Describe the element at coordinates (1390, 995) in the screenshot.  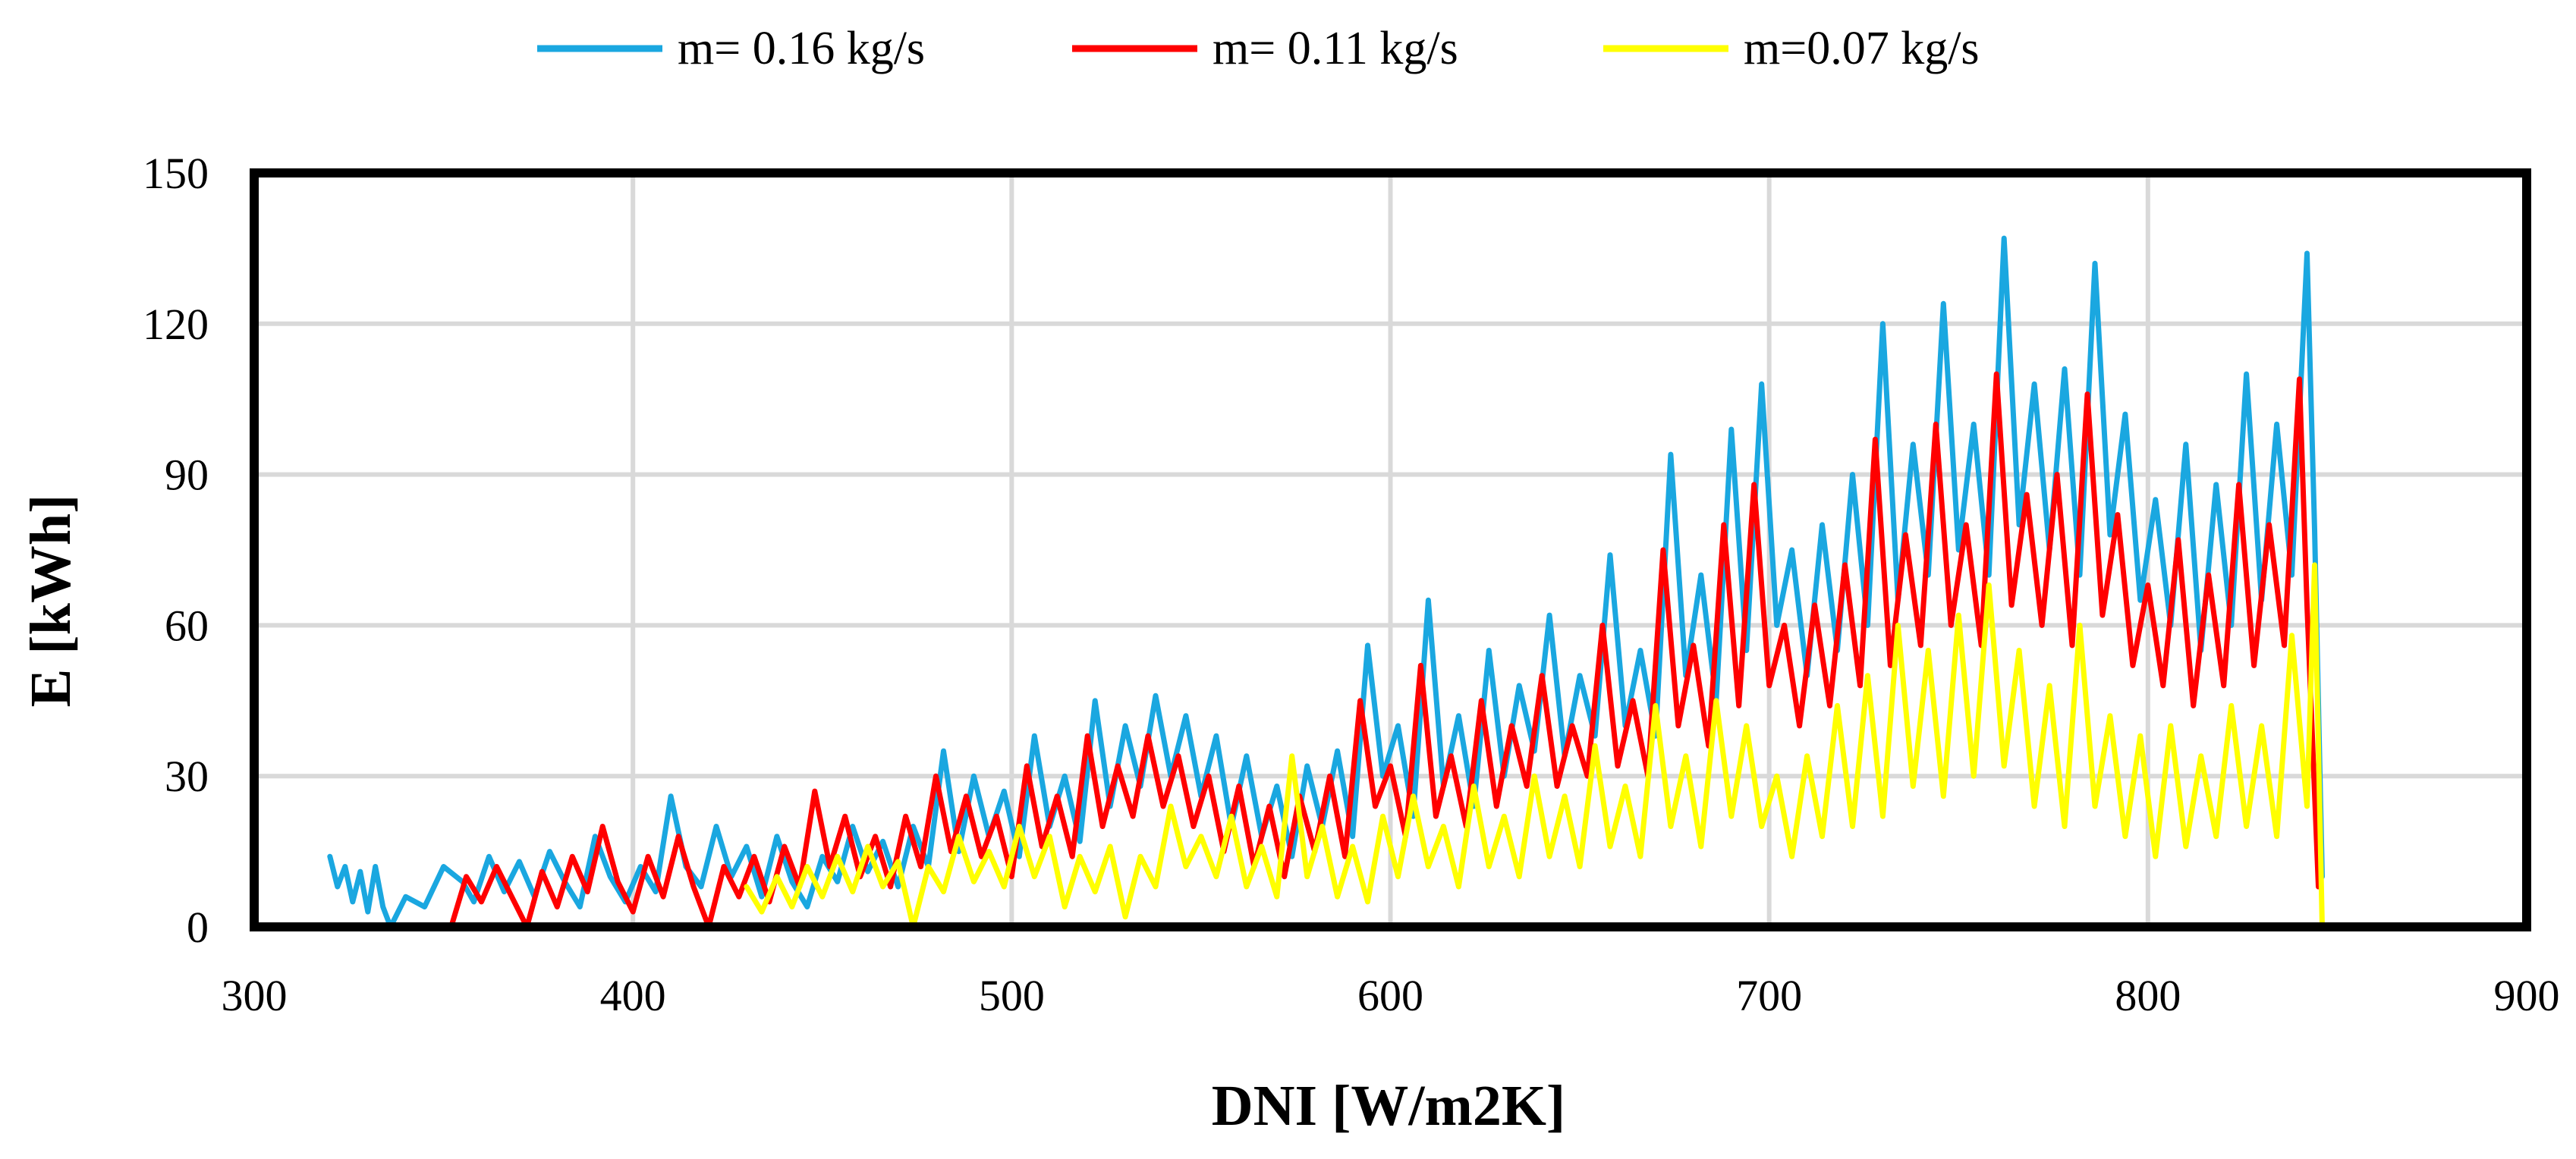
I see `x-tick-label: 600` at that location.